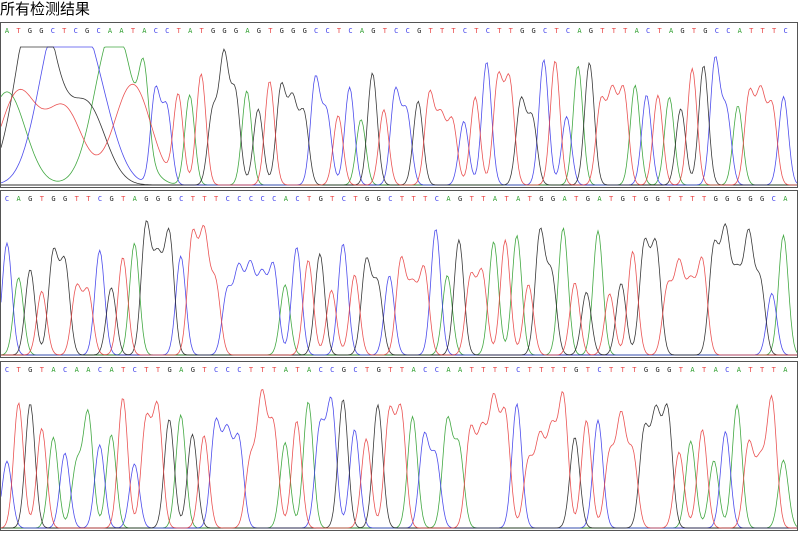 This screenshot has width=800, height=535. What do you see at coordinates (45, 9) in the screenshot?
I see `page-title: 所有检测结果` at bounding box center [45, 9].